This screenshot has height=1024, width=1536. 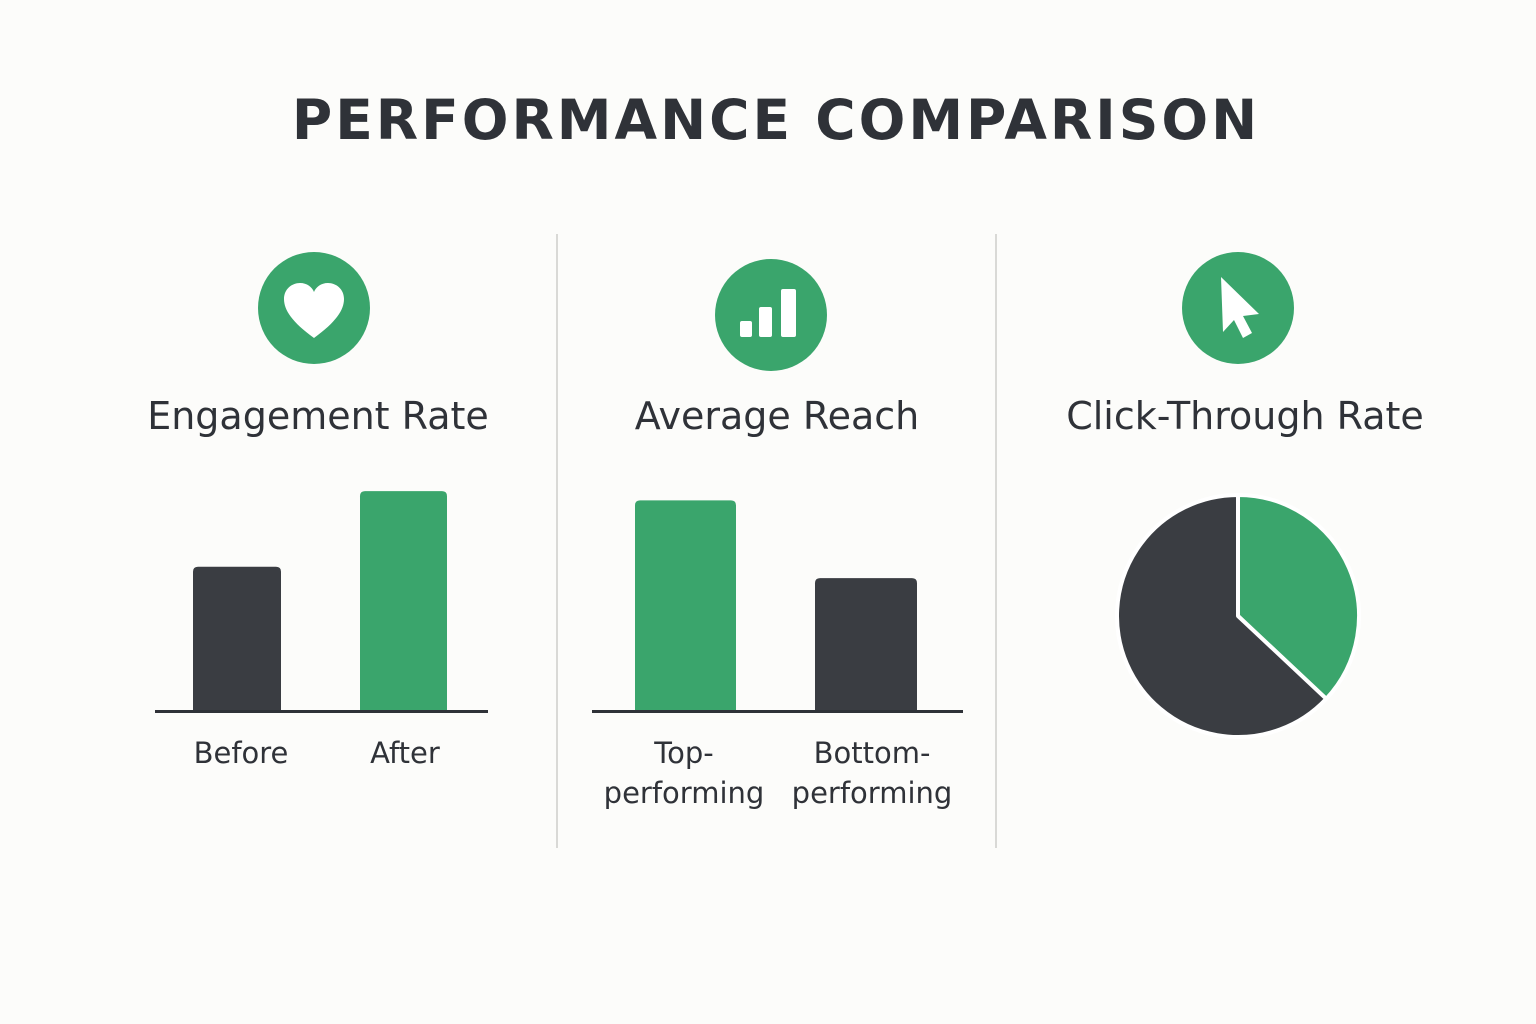 What do you see at coordinates (777, 416) in the screenshot?
I see `average-reach-title: Average Reach` at bounding box center [777, 416].